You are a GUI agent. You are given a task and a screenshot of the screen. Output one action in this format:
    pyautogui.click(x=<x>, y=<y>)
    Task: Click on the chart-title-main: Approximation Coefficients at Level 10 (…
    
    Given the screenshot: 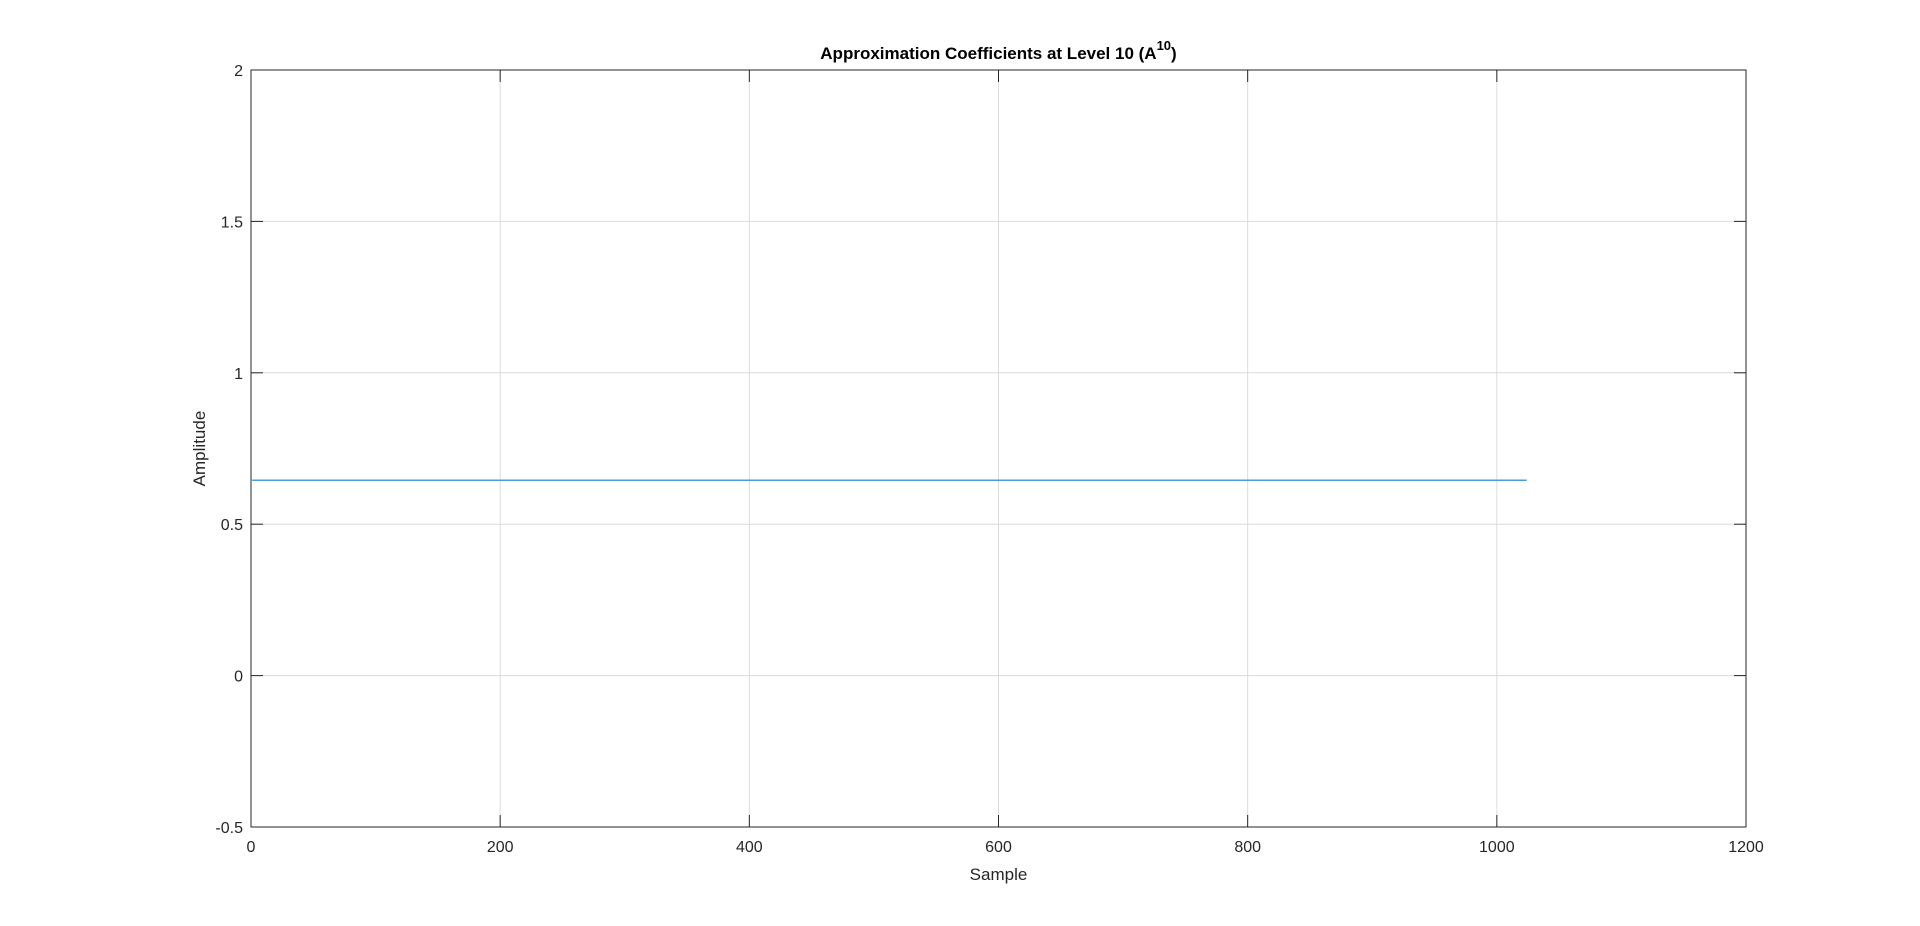 What is the action you would take?
    pyautogui.click(x=988, y=53)
    